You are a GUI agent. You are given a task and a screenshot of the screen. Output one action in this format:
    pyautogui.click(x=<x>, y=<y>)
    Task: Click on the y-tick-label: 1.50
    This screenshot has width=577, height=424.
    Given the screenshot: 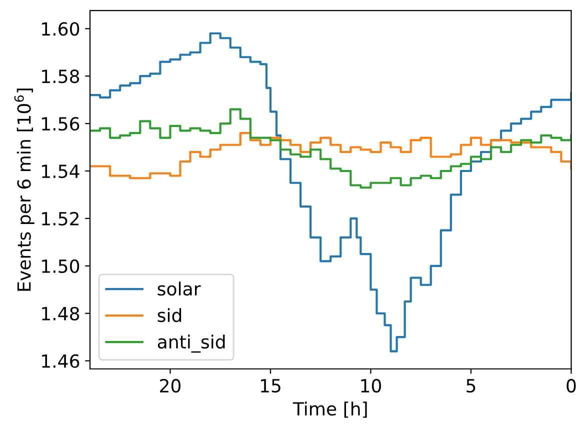 What is the action you would take?
    pyautogui.click(x=61, y=266)
    